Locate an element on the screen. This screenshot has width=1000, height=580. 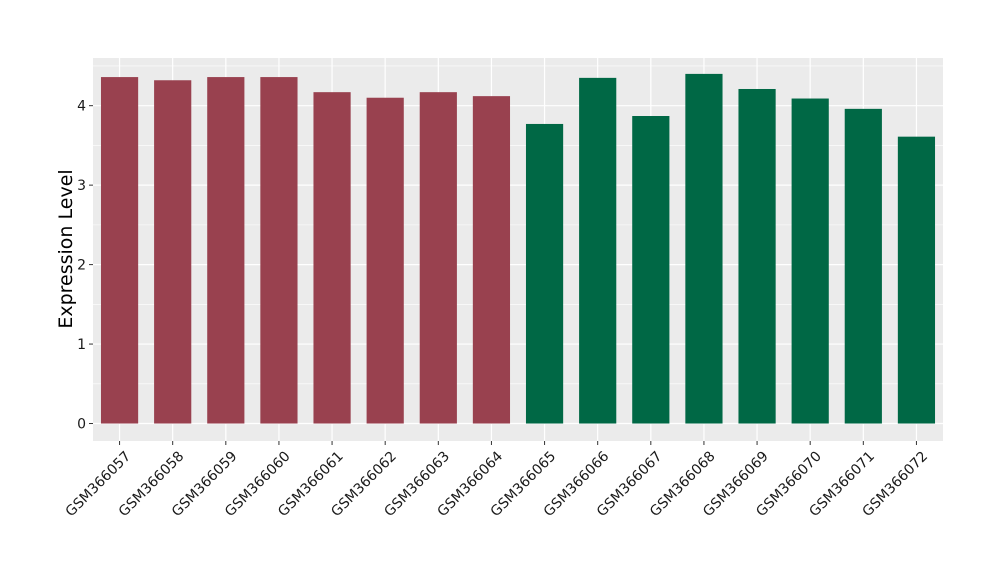
bar-GSM366072 is located at coordinates (916, 280).